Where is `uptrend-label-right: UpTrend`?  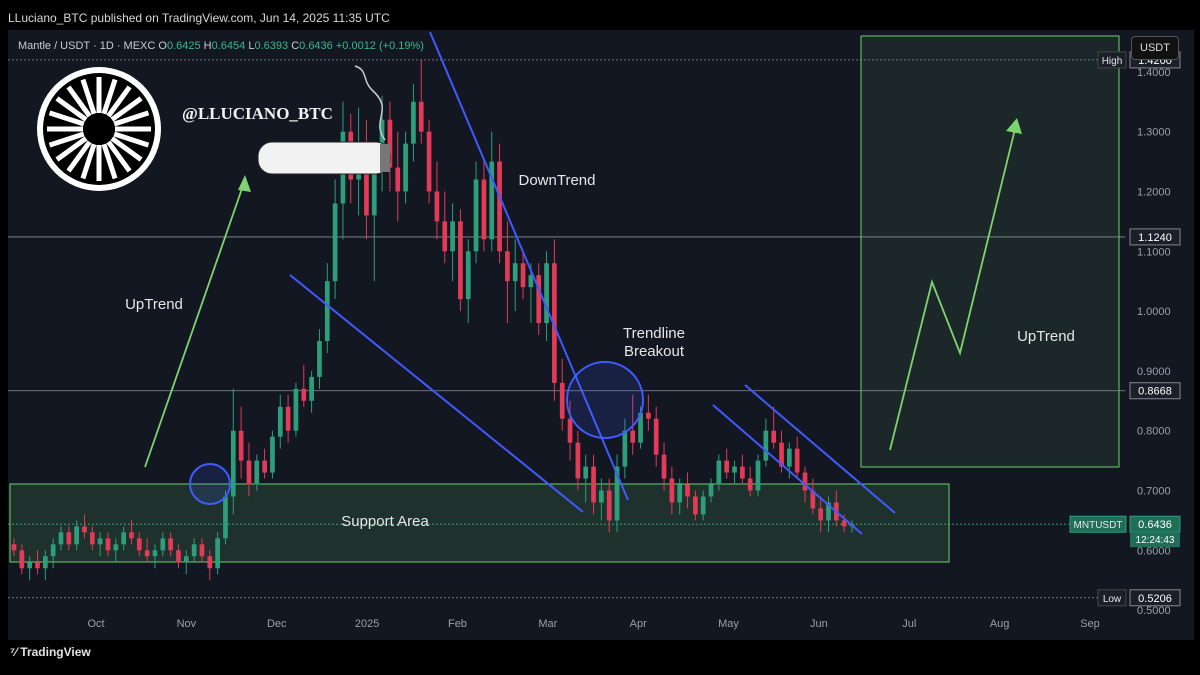
uptrend-label-right: UpTrend is located at coordinates (1046, 336).